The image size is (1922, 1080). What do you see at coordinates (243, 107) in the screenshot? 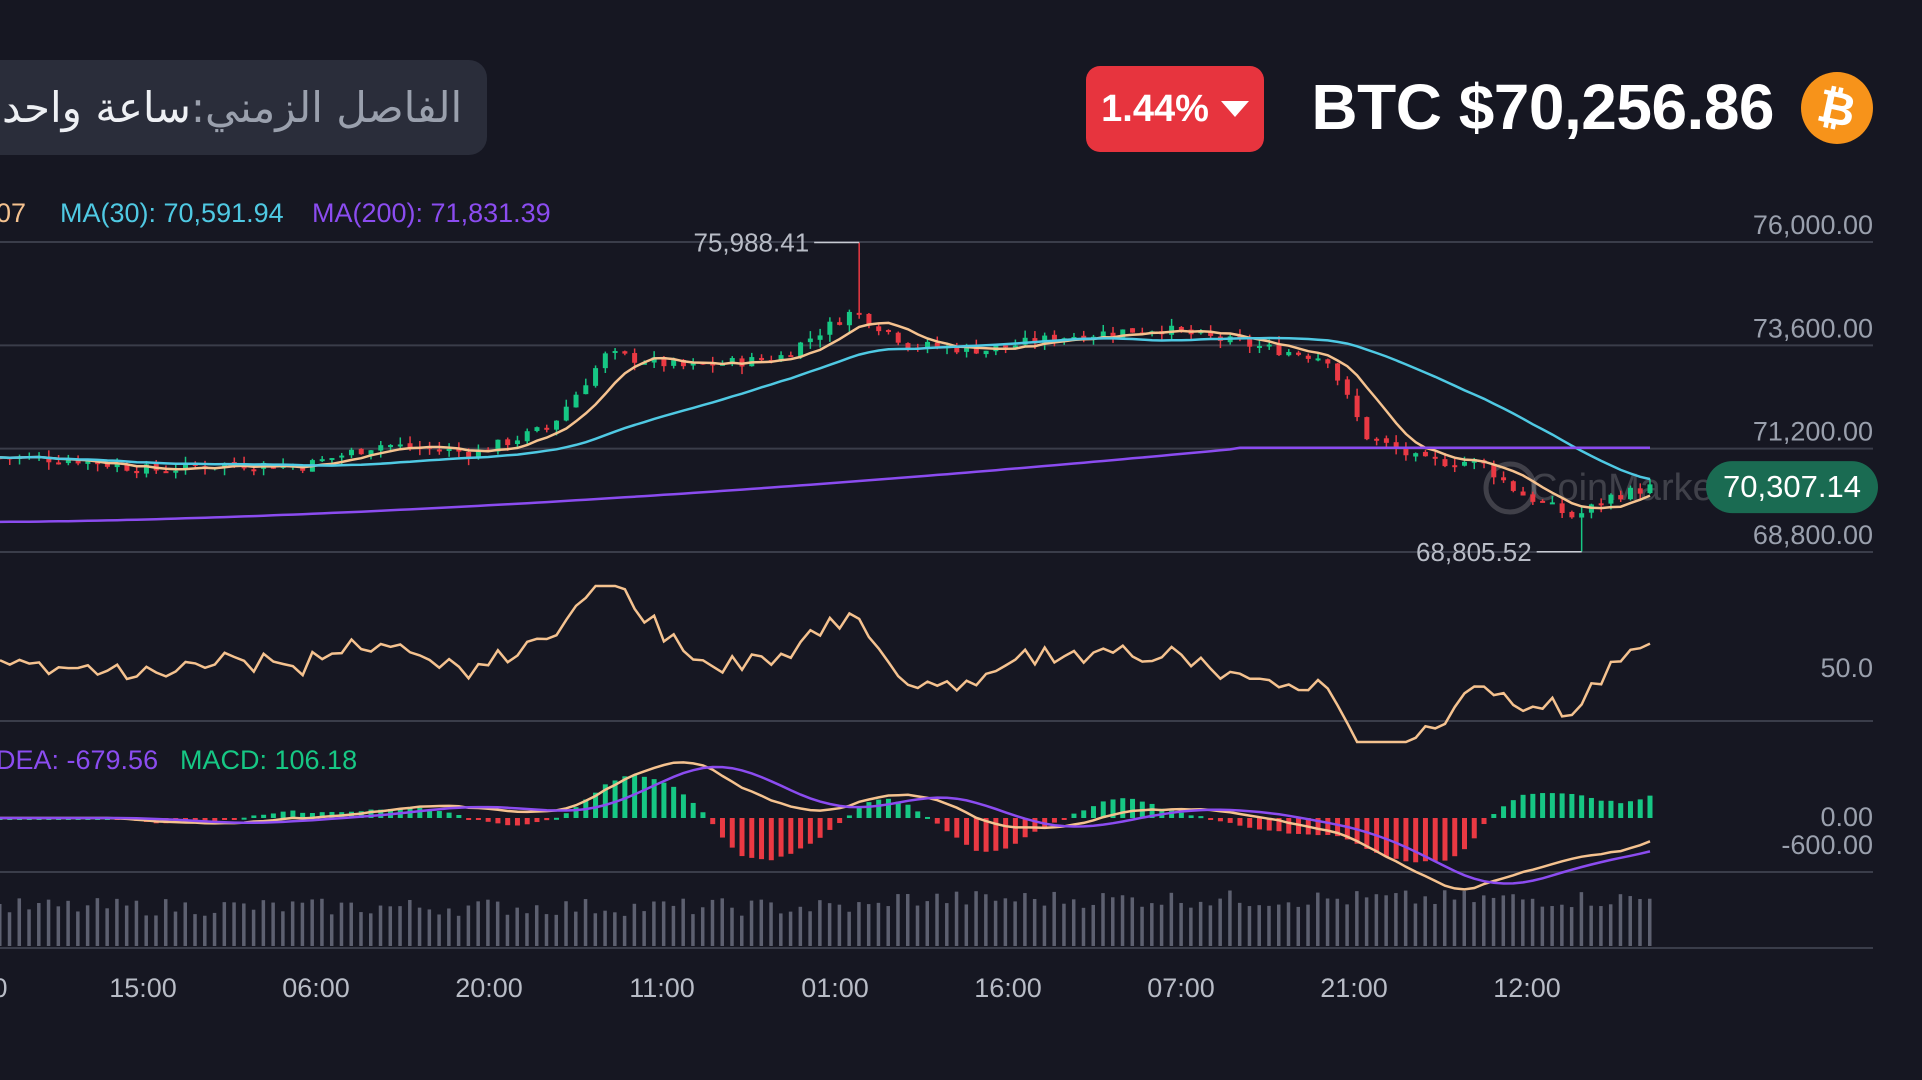
I see `interval-selector: الفاصل الزمني: ساعة واحدة` at bounding box center [243, 107].